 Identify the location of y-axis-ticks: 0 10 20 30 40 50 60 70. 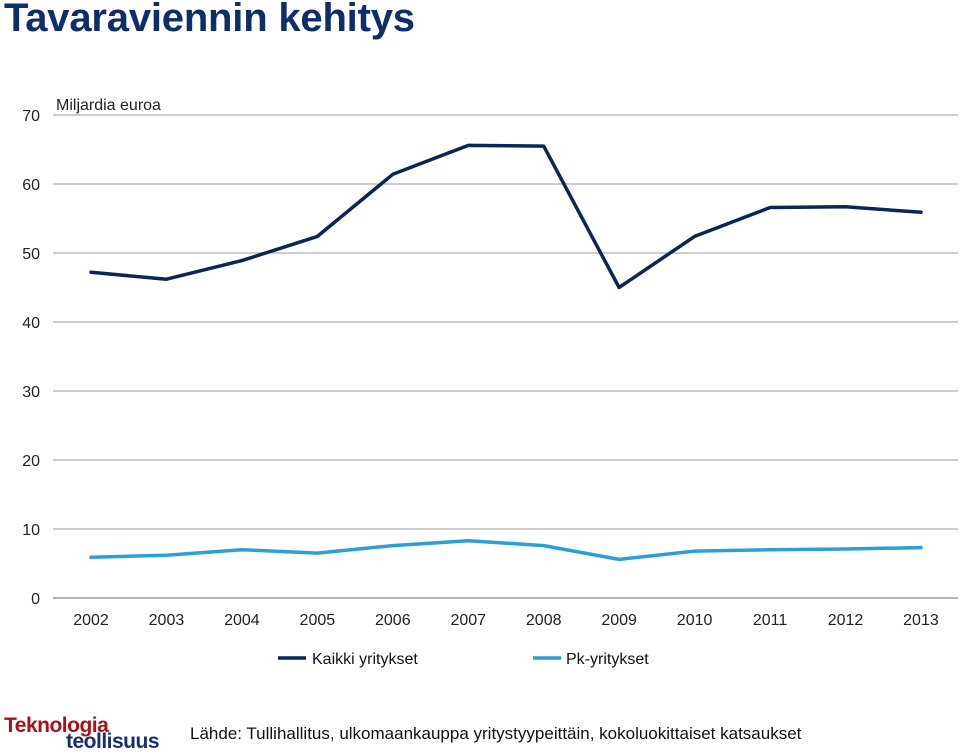
(31, 358).